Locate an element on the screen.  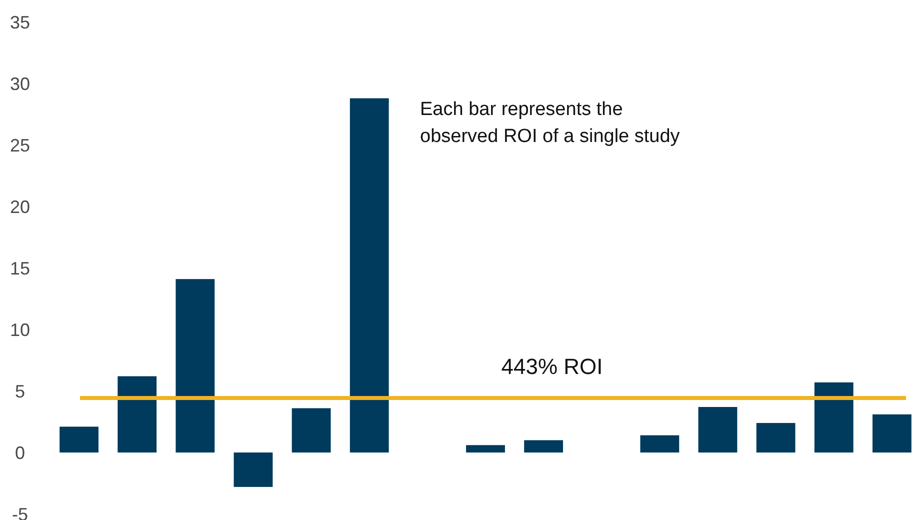
y-tick-label: 5 is located at coordinates (20, 391).